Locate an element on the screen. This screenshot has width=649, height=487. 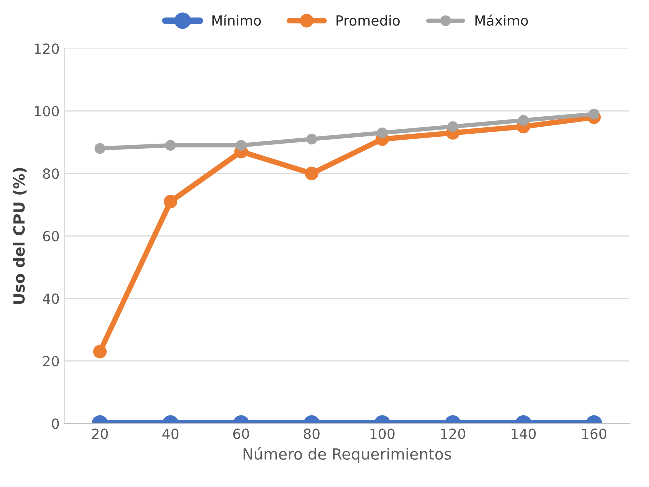
x-axis-title: Número de Requerimientos is located at coordinates (348, 455).